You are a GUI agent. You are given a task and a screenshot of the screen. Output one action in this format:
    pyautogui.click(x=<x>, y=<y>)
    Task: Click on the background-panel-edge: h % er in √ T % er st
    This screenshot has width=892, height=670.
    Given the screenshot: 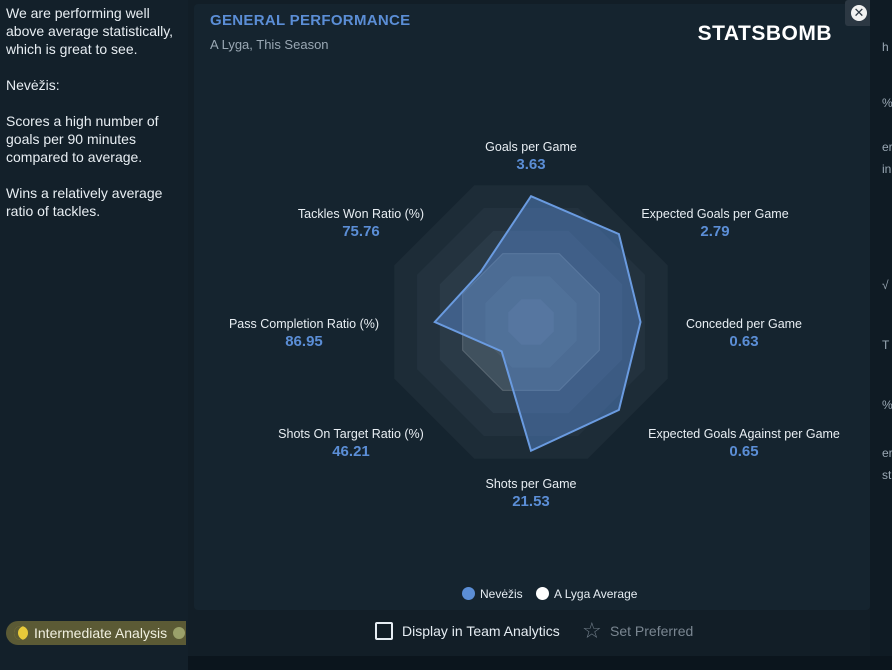 What is the action you would take?
    pyautogui.click(x=881, y=335)
    